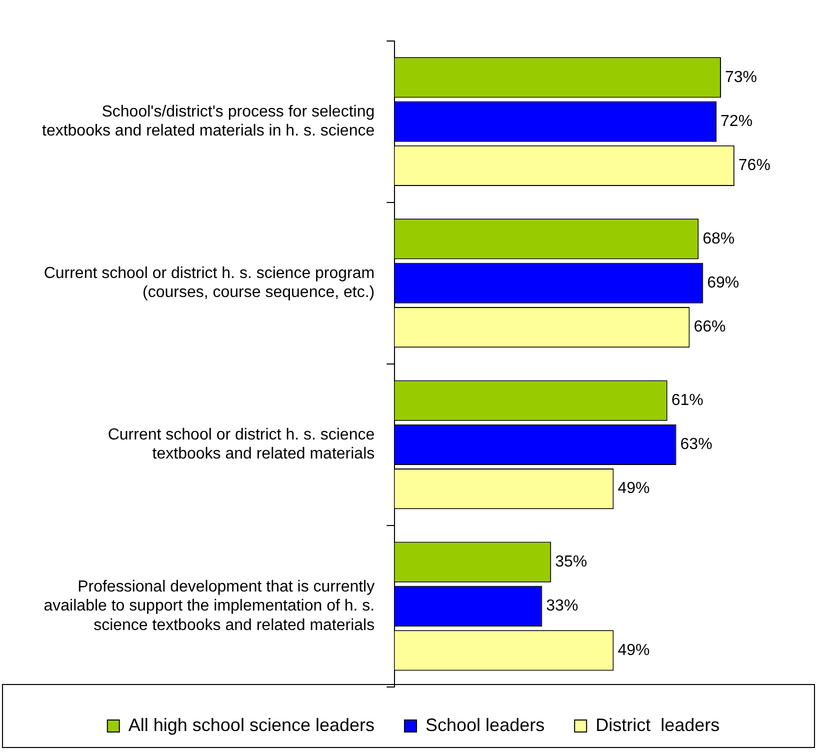  I want to click on data-label: 76%, so click(754, 165).